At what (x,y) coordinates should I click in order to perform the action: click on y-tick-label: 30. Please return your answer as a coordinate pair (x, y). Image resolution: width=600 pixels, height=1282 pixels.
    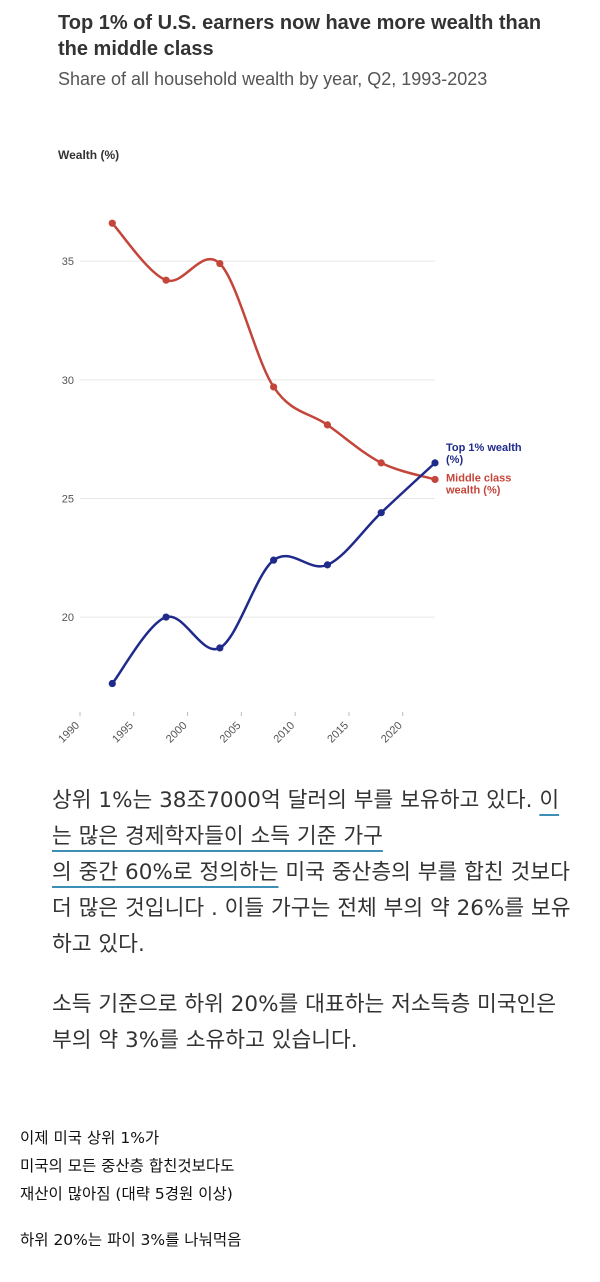
    Looking at the image, I should click on (68, 381).